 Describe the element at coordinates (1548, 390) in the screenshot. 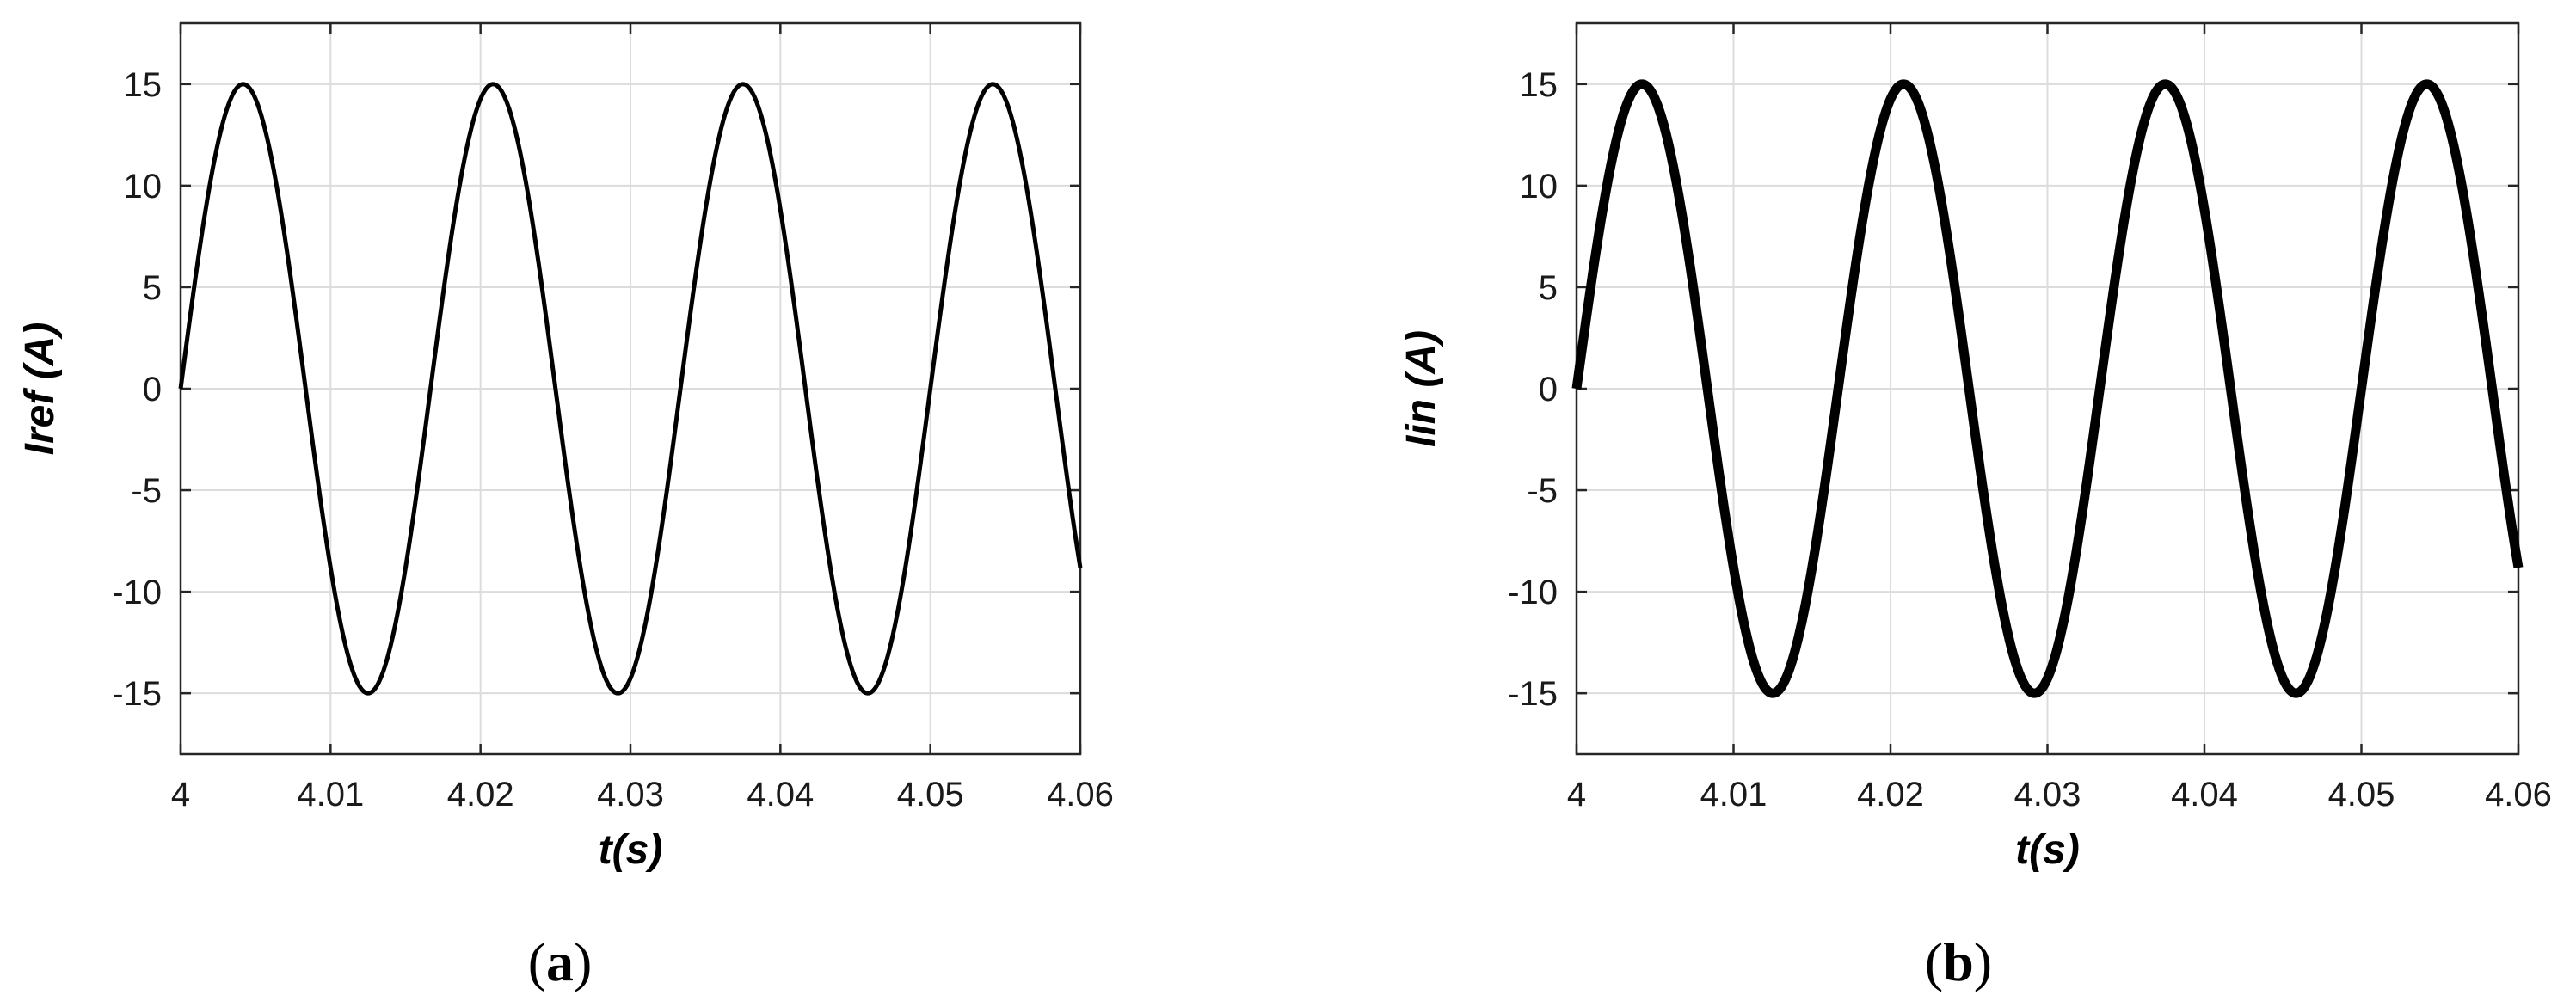

I see `chart-b-y-tick-label: 0` at that location.